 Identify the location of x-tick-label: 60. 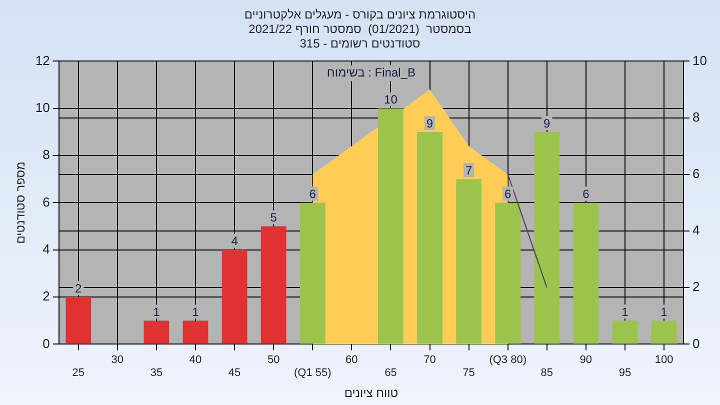
(352, 360).